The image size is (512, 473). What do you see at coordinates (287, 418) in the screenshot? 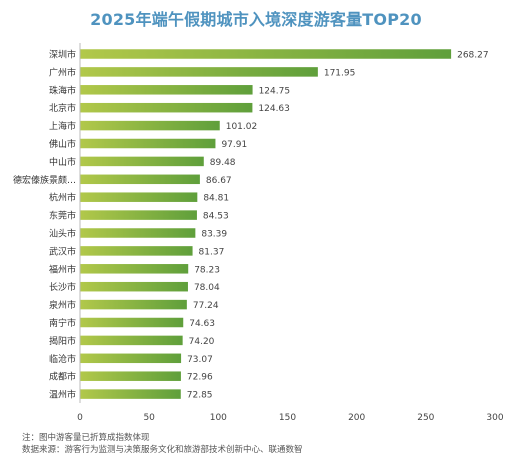
I see `x-tick-label: 150` at bounding box center [287, 418].